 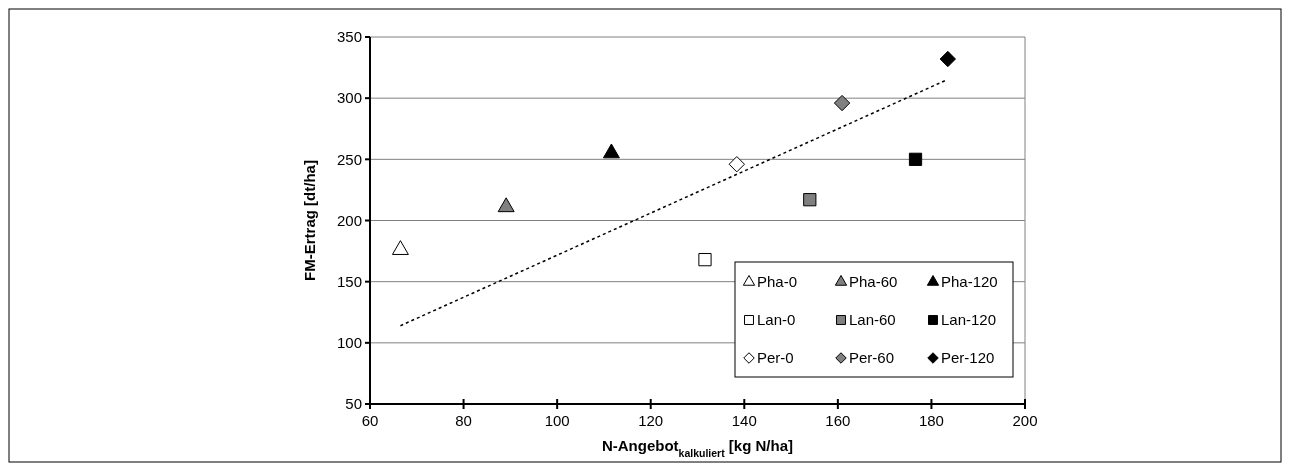 What do you see at coordinates (872, 358) in the screenshot?
I see `legend-label: Per-60` at bounding box center [872, 358].